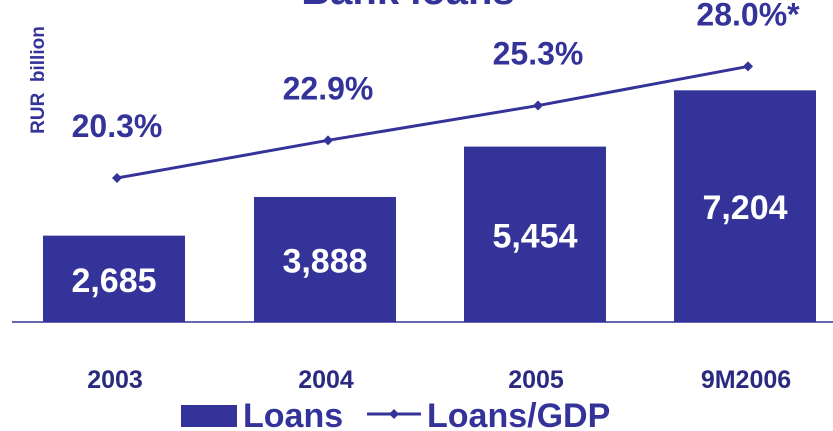  Describe the element at coordinates (748, 16) in the screenshot. I see `loans-gdp-label-9M2006: 28.0%*` at that location.